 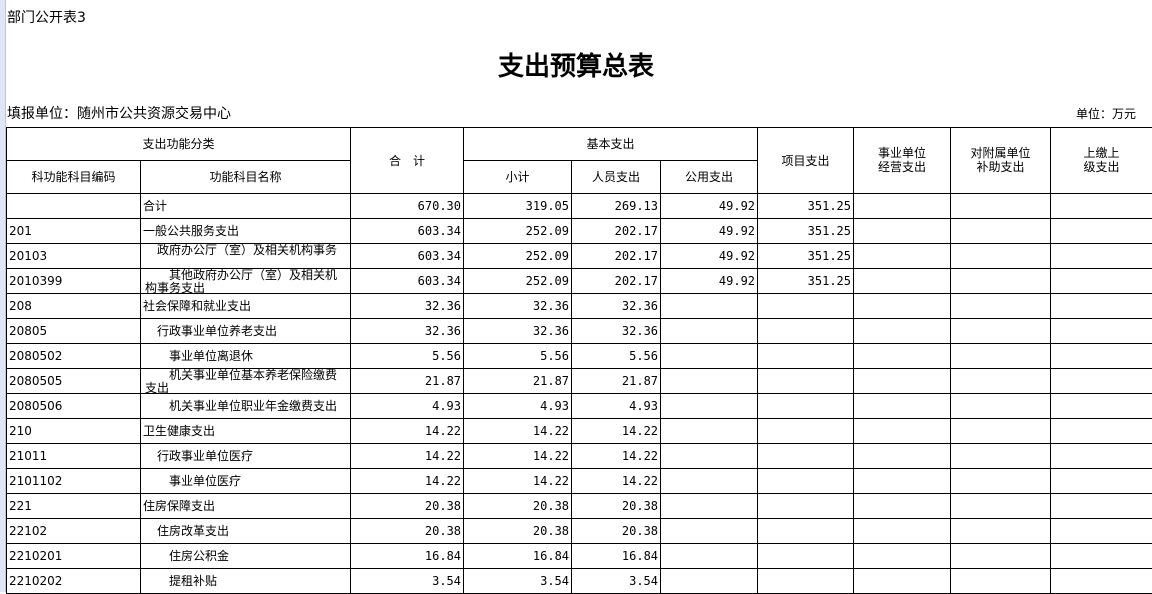 I want to click on cell-name: 事业单位离退休, so click(x=246, y=356).